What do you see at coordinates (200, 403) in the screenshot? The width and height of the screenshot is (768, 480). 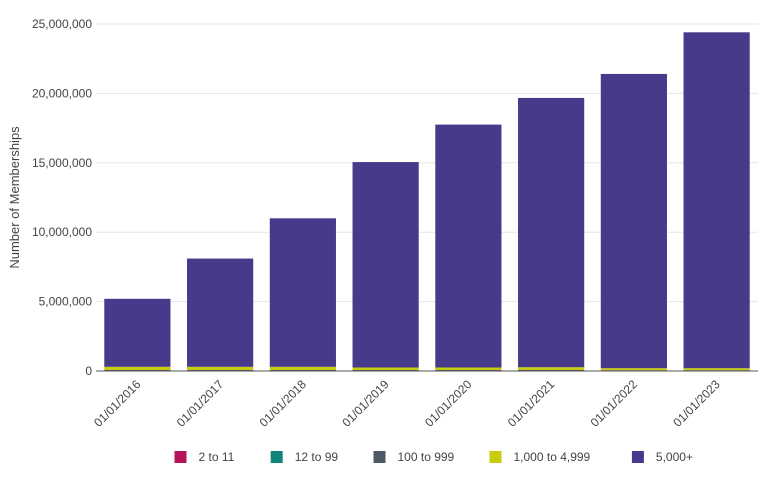 I see `x-tick-label: 01/01/2017` at bounding box center [200, 403].